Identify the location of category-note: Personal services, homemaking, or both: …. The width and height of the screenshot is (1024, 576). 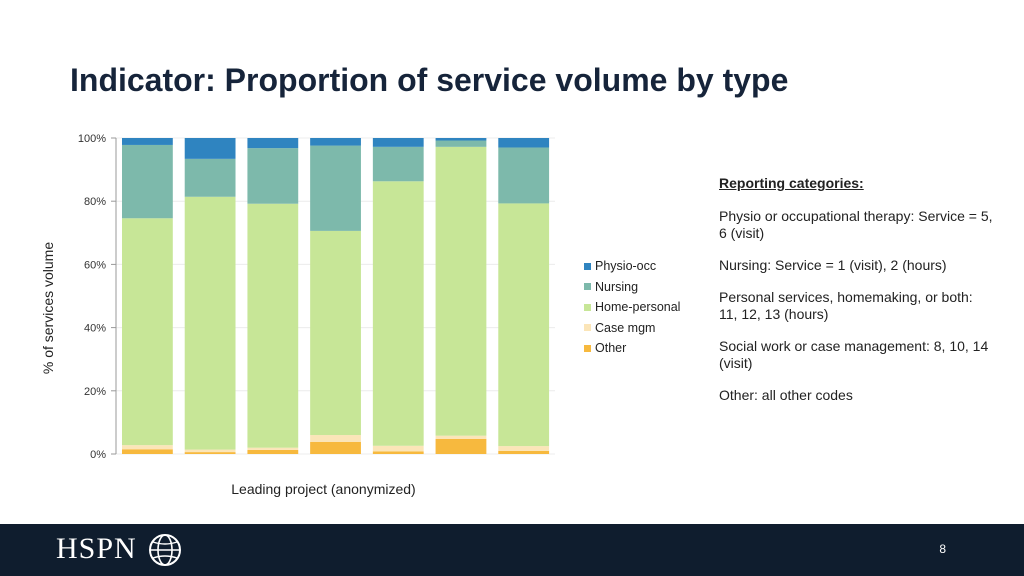
(846, 305).